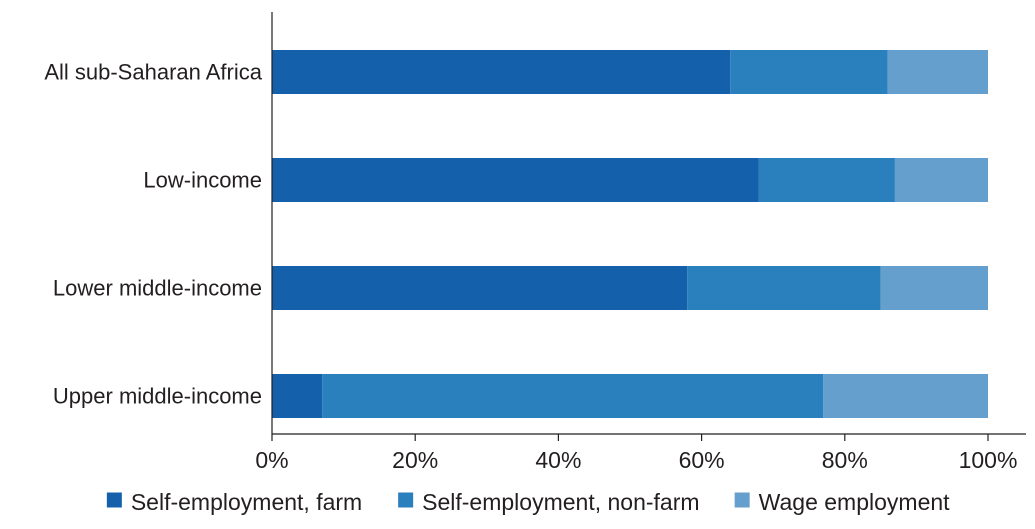  Describe the element at coordinates (809, 72) in the screenshot. I see `bar-all-sub-saharan-africa-self-employment-non-farm` at that location.